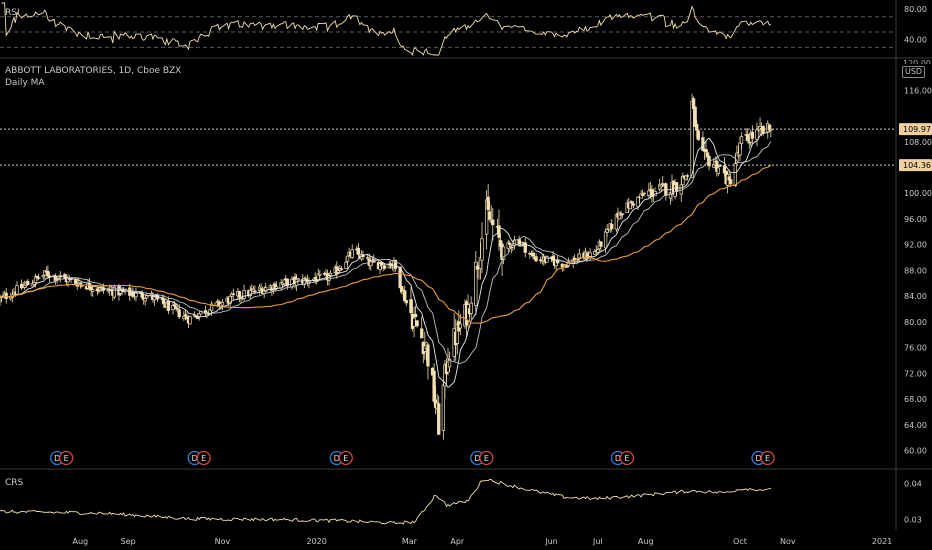 Image resolution: width=932 pixels, height=550 pixels. What do you see at coordinates (914, 72) in the screenshot?
I see `currency-badge: USD` at bounding box center [914, 72].